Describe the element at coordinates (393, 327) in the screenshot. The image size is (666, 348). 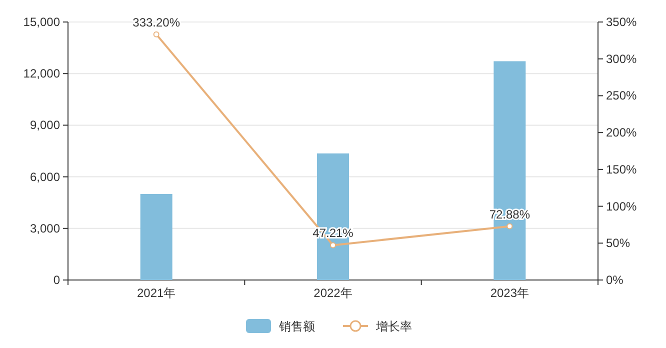
I see `legend-label: 增长率` at that location.